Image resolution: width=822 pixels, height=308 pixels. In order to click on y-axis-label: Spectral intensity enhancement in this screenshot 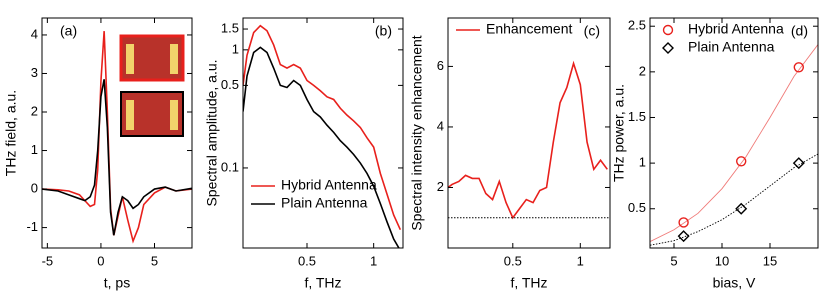, I will do `click(417, 132)`.